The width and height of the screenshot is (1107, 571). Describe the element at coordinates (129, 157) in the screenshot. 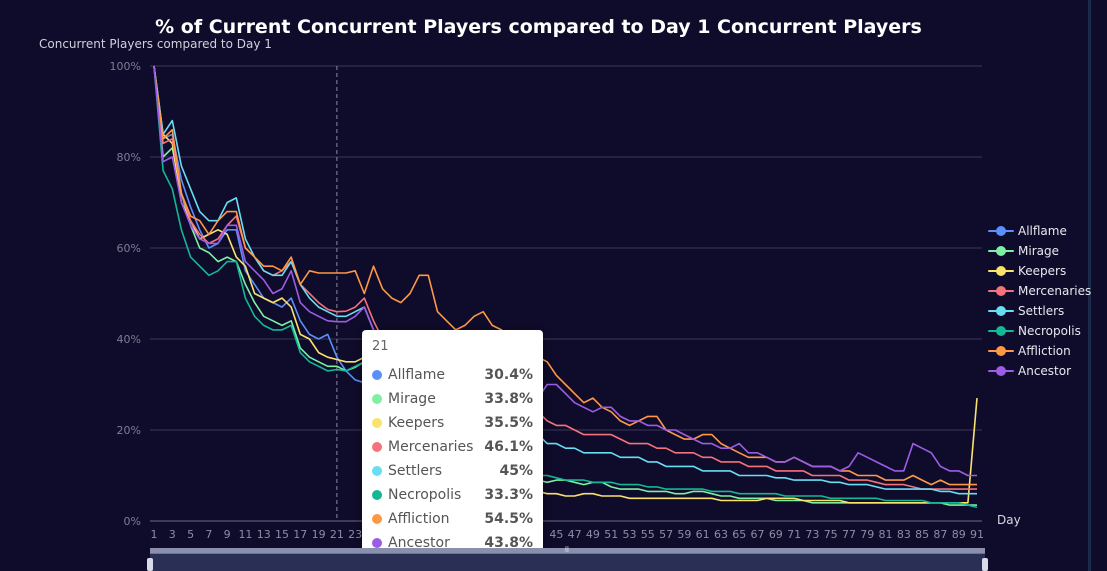

I see `y-tick-label: 80%` at that location.